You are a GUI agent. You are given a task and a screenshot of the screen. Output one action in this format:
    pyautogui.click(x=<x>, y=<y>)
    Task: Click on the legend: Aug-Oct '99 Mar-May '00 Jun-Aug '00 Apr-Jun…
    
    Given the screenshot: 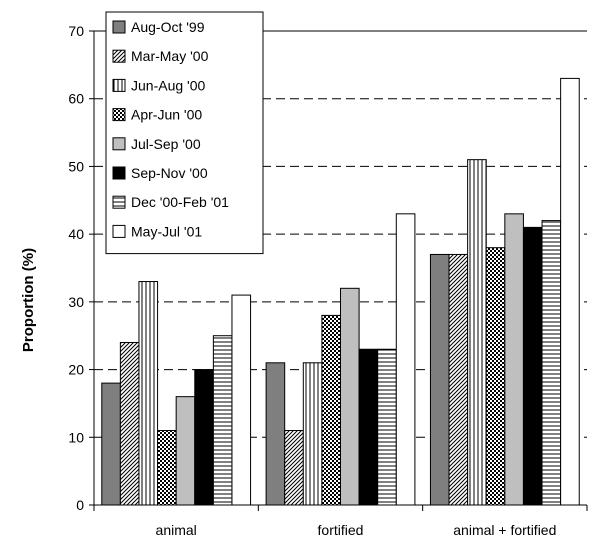 What is the action you would take?
    pyautogui.click(x=184, y=133)
    